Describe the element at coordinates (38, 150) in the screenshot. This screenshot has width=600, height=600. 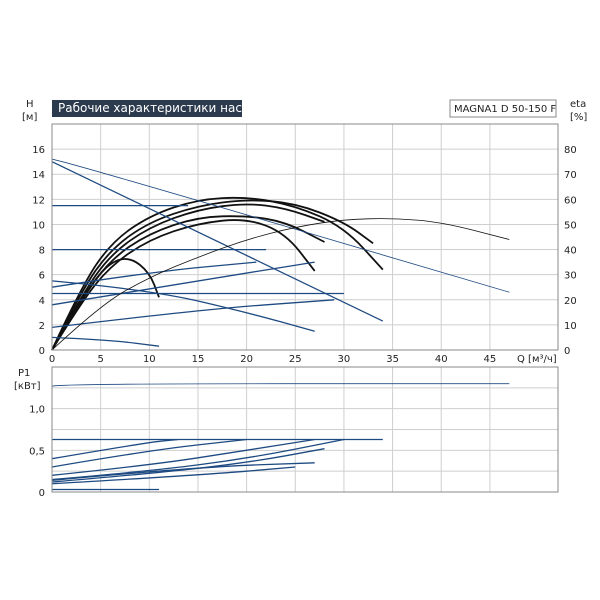
I see `y-tick-label: 16` at that location.